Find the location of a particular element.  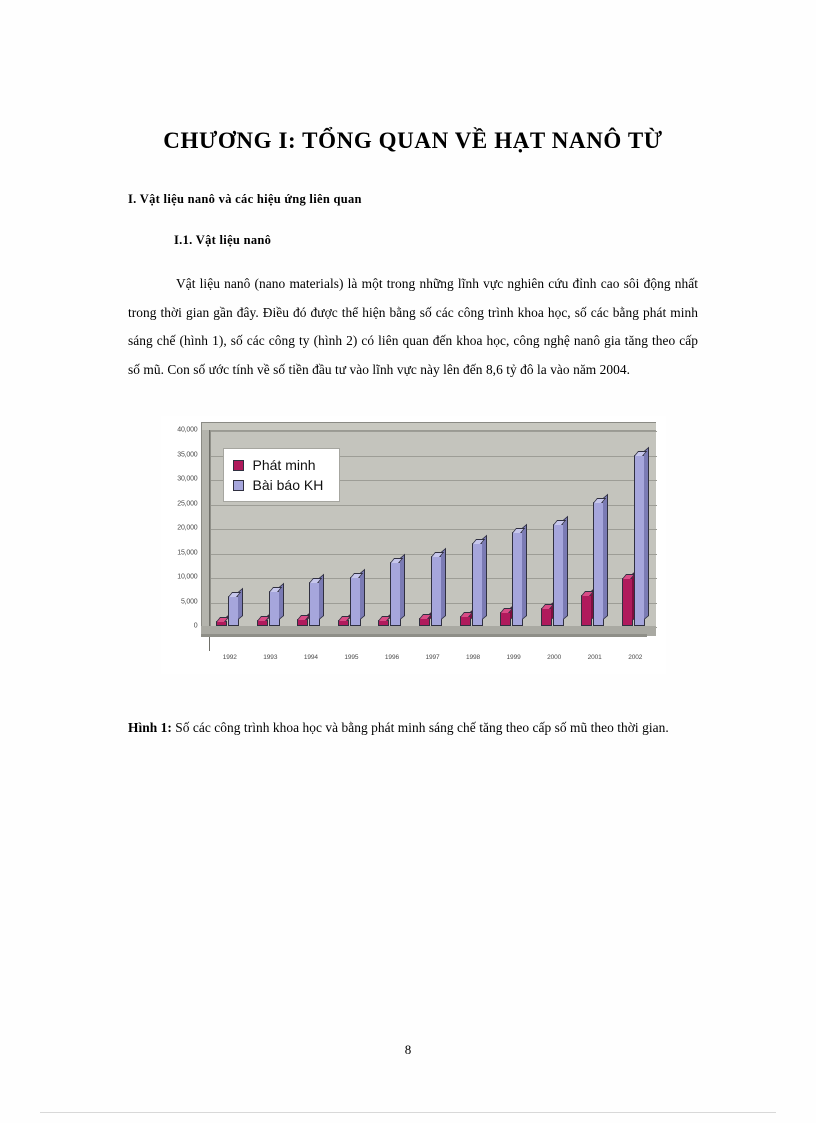

y-axis-tick-label: 0 is located at coordinates (195, 626).